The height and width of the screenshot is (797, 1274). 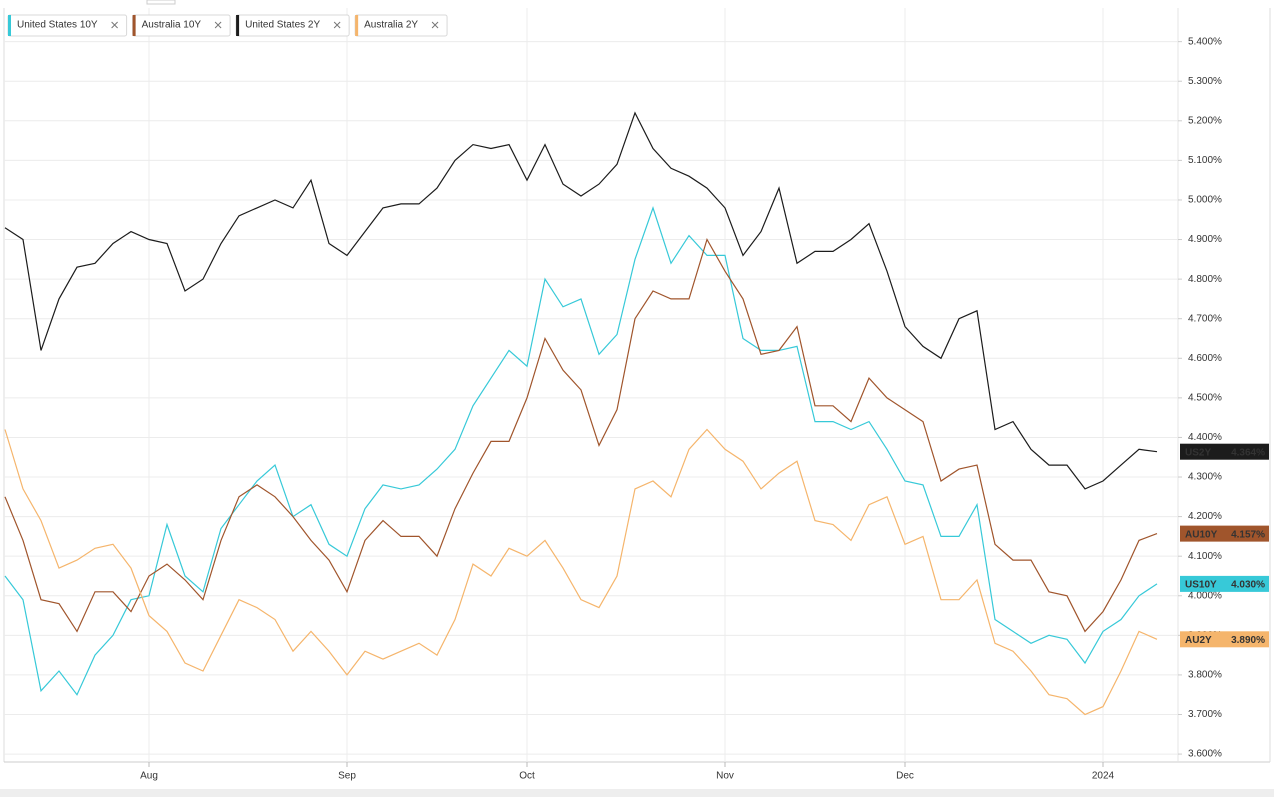 What do you see at coordinates (1198, 640) in the screenshot?
I see `badge-label: AU2Y` at bounding box center [1198, 640].